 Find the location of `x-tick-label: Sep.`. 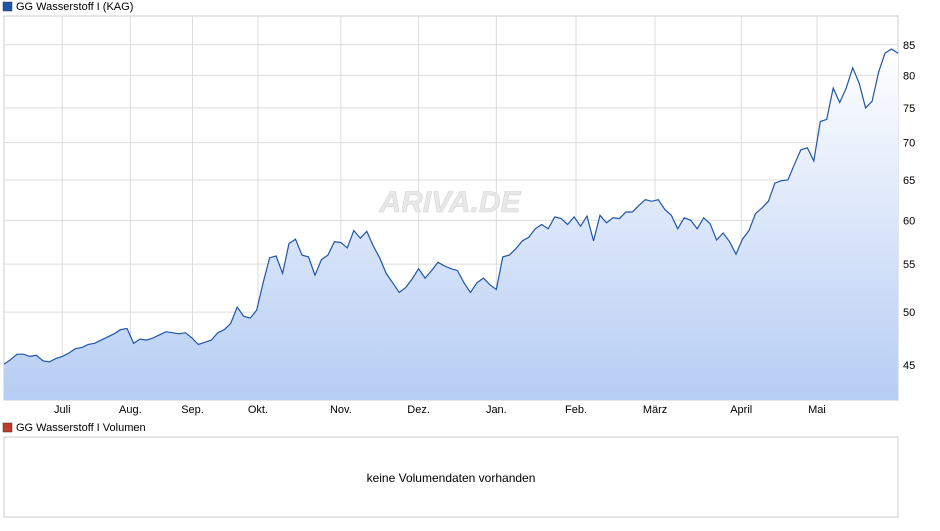

x-tick-label: Sep. is located at coordinates (192, 410).